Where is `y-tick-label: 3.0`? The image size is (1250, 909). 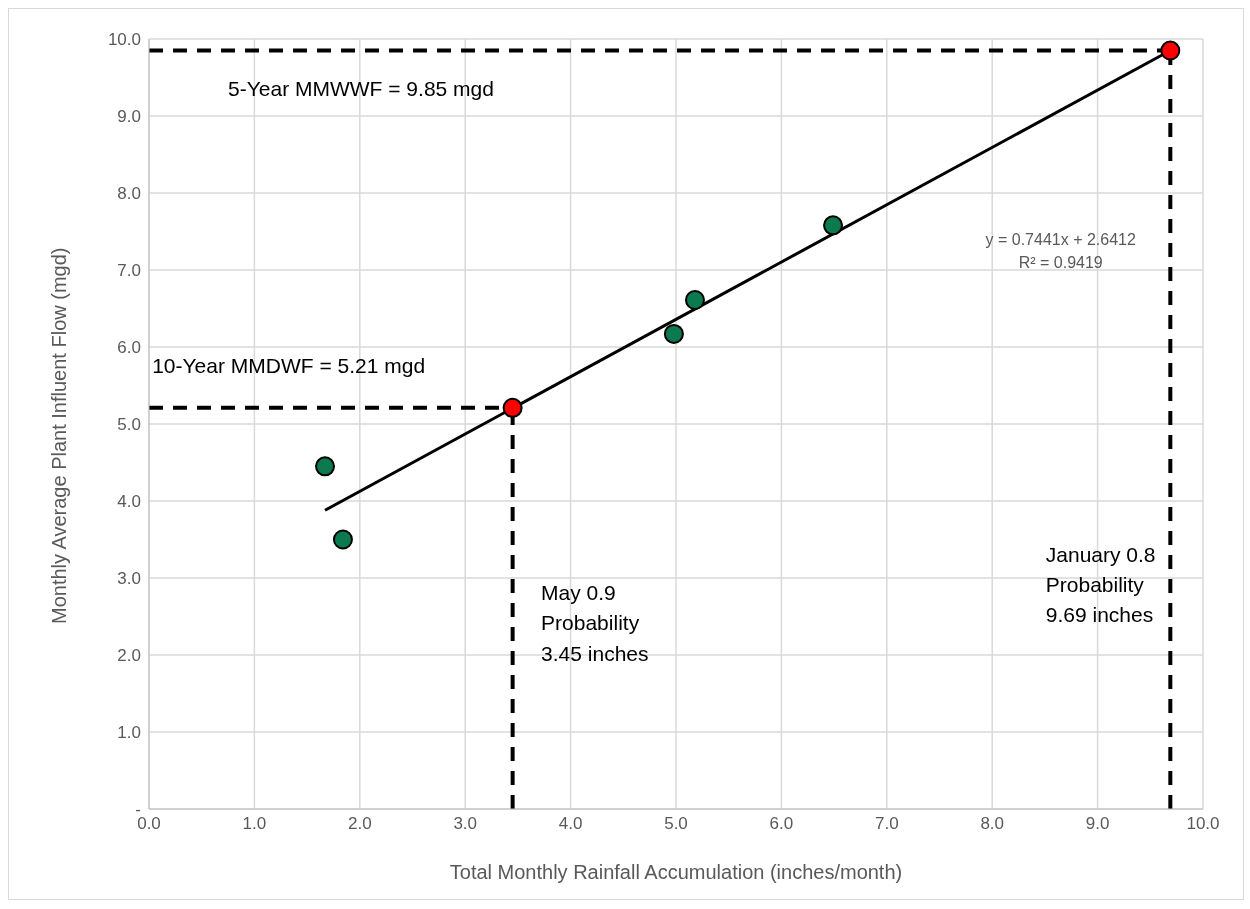 y-tick-label: 3.0 is located at coordinates (129, 579).